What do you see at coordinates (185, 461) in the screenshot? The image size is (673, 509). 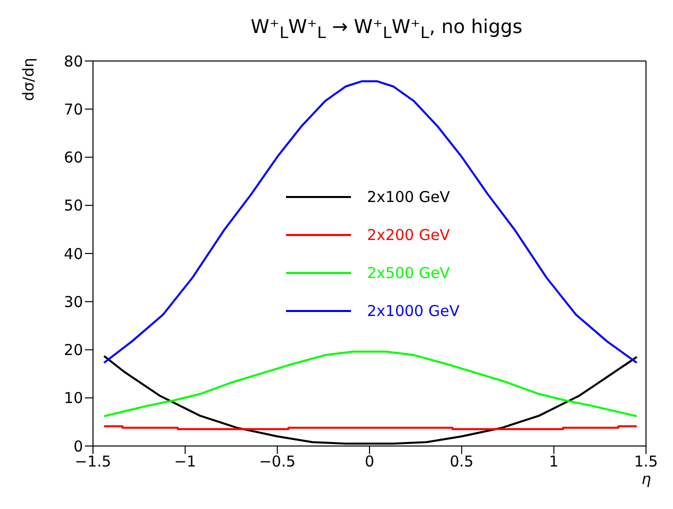 I see `x-tick-label: −1` at bounding box center [185, 461].